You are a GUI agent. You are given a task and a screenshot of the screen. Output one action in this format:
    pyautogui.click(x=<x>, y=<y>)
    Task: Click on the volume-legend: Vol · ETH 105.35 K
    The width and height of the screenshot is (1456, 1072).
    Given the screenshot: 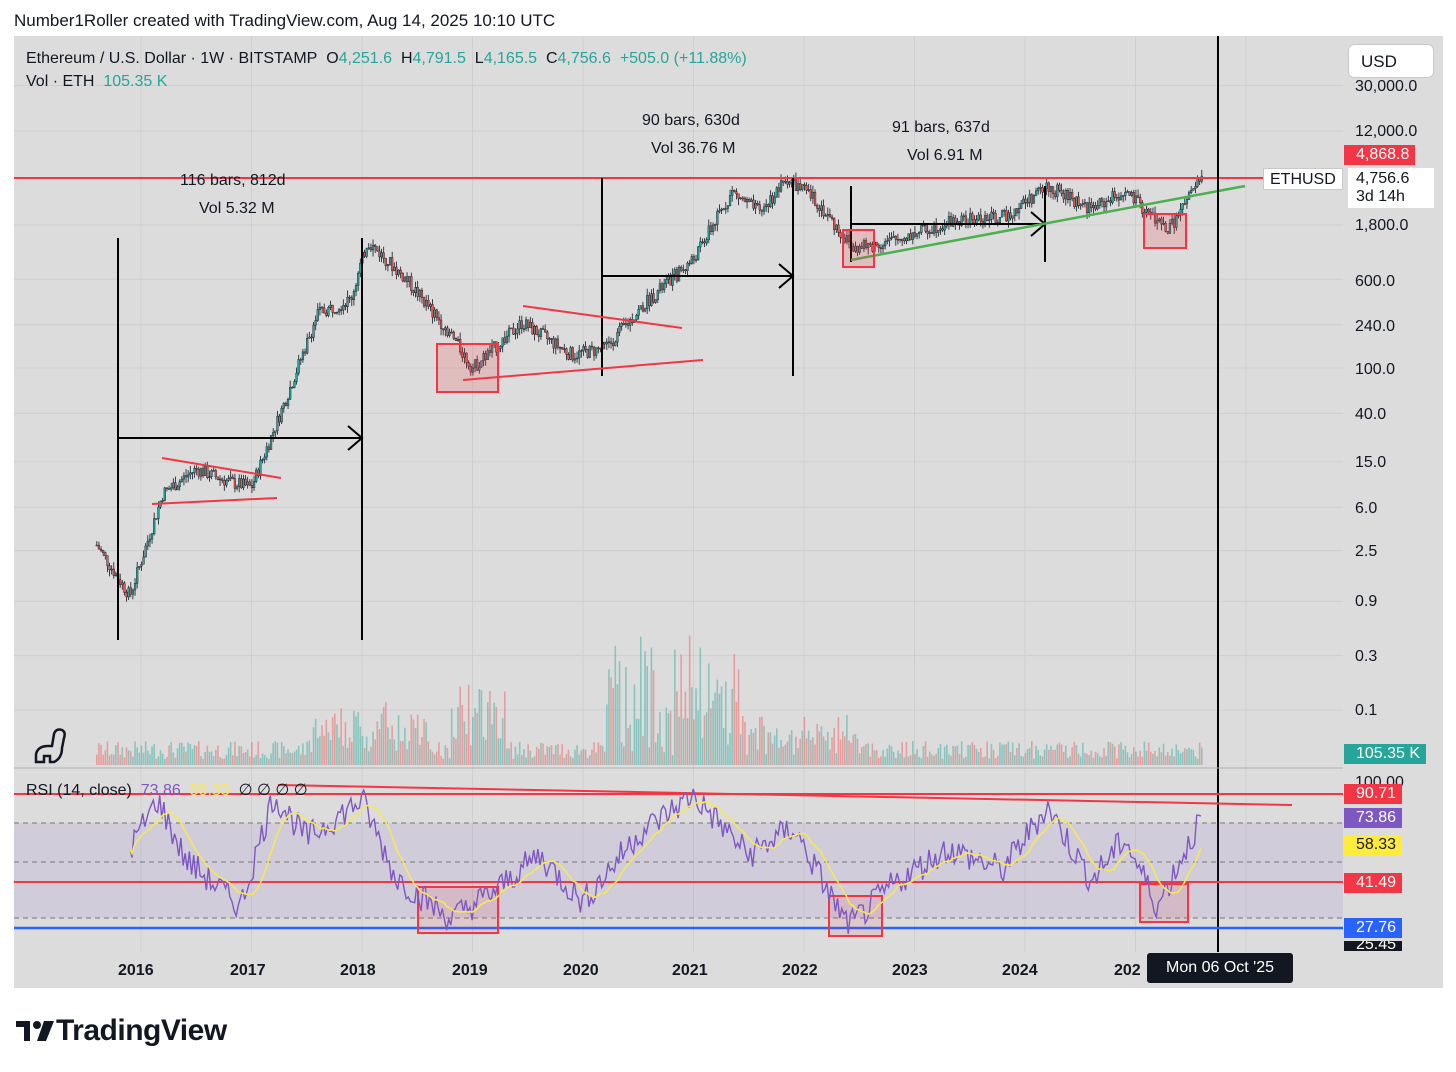 What is the action you would take?
    pyautogui.click(x=96, y=82)
    